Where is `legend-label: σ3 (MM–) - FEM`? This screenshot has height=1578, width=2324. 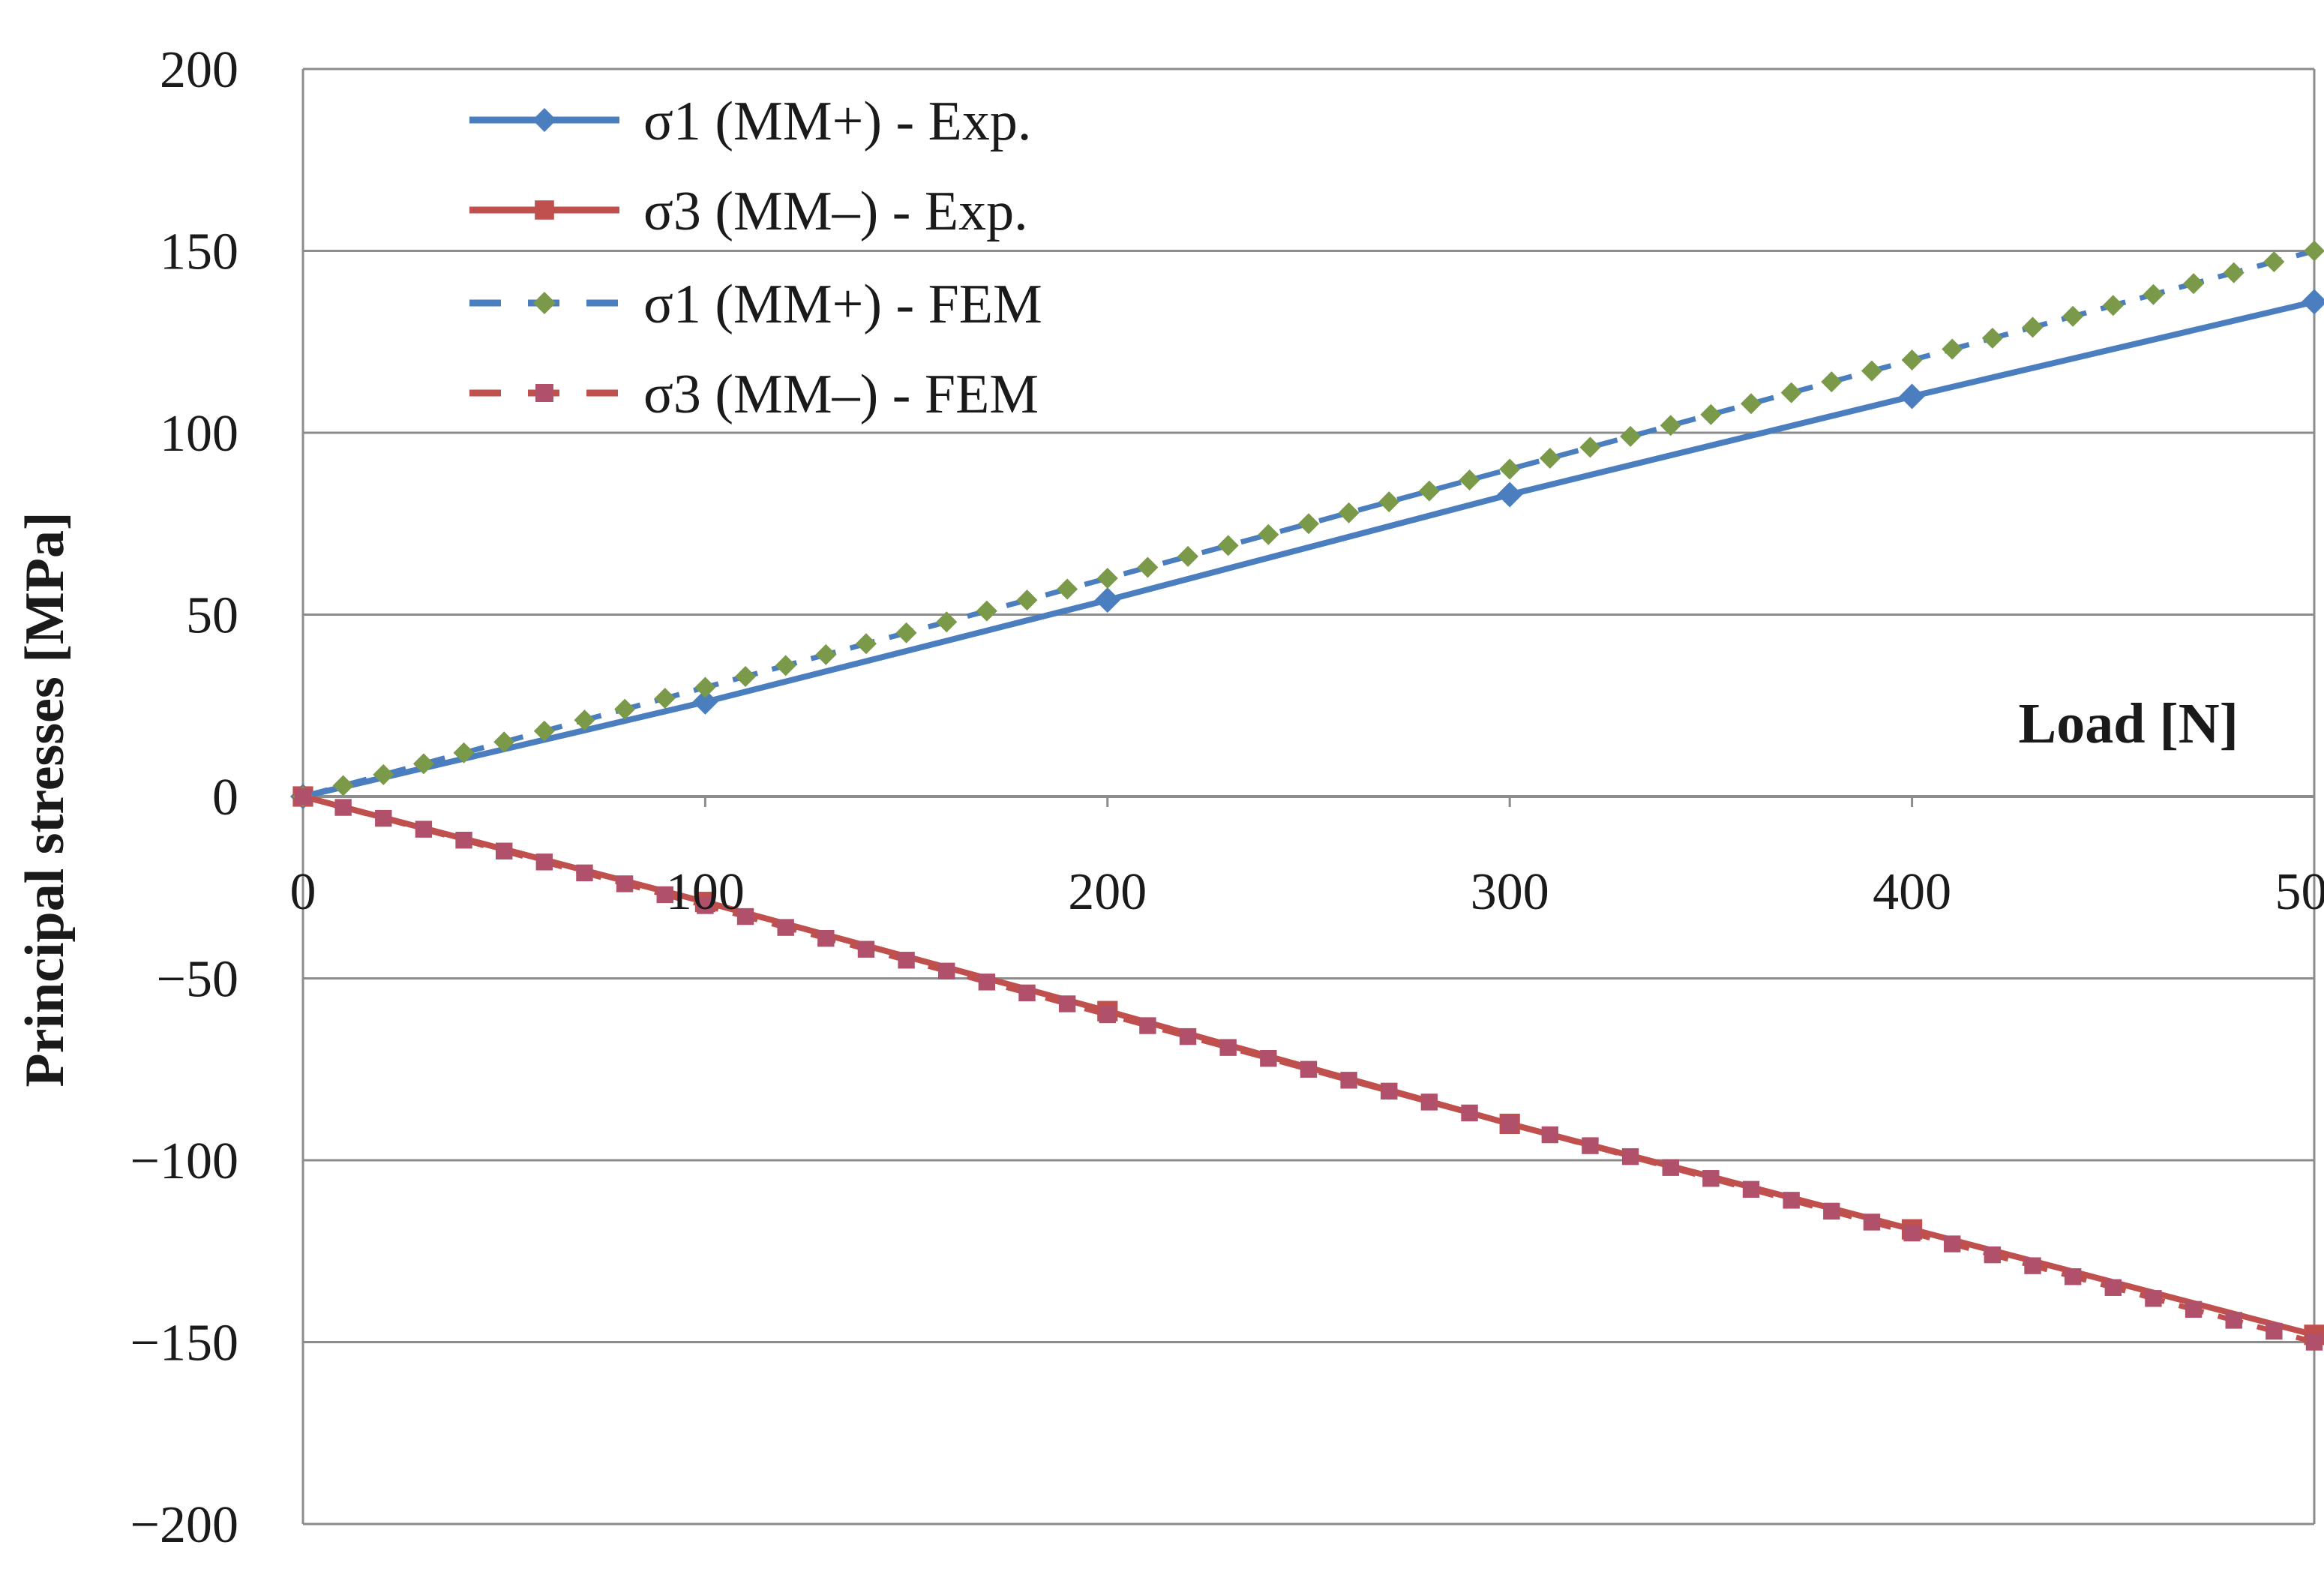
legend-label: σ3 (MM–) - FEM is located at coordinates (841, 394).